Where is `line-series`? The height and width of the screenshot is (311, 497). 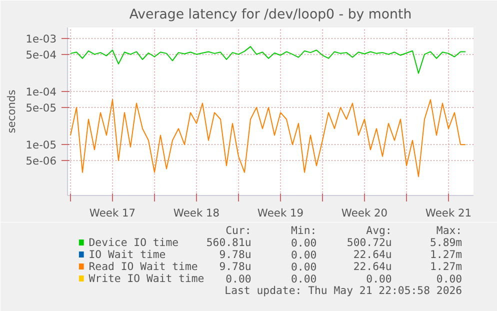
line-series is located at coordinates (268, 60).